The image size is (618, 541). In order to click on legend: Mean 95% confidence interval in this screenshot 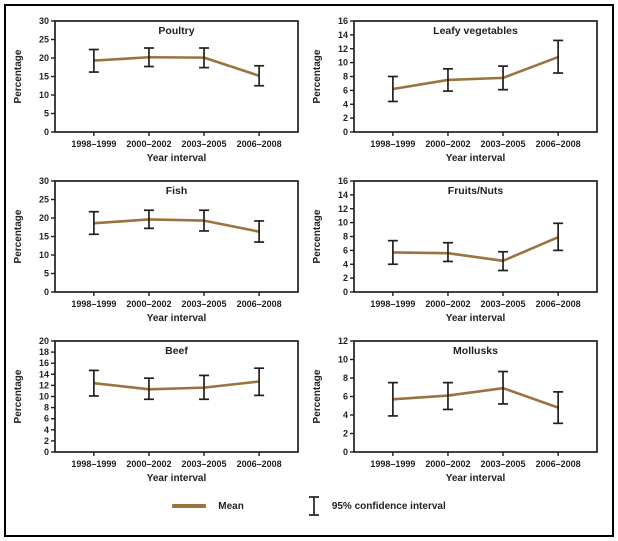, I will do `click(309, 506)`.